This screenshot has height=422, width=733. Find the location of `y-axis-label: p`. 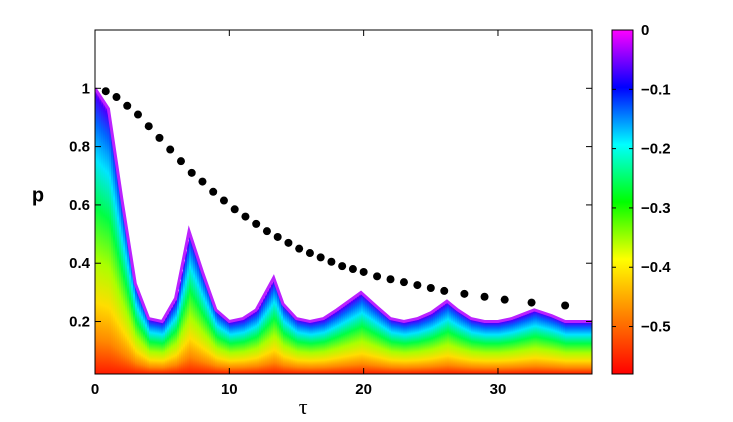

y-axis-label: p is located at coordinates (38, 196).